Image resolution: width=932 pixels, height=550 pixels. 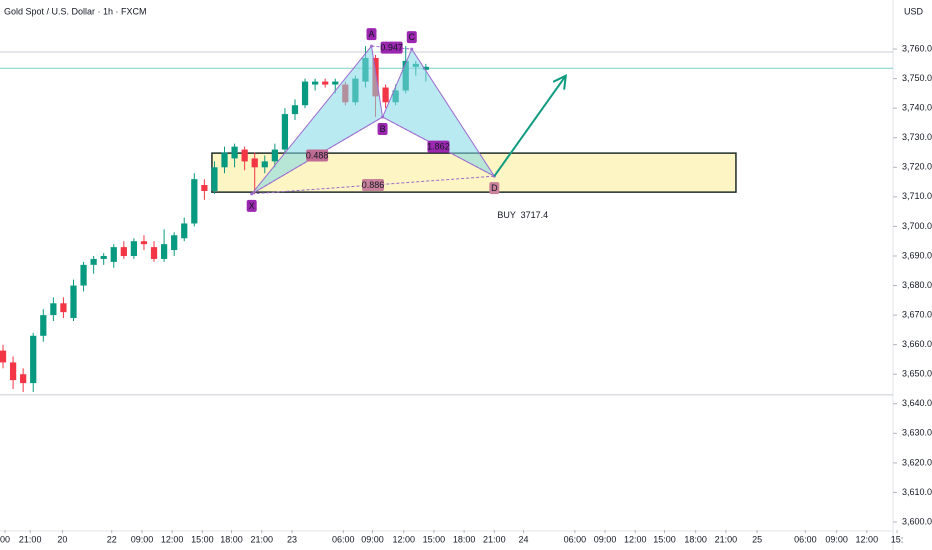 What do you see at coordinates (522, 215) in the screenshot?
I see `signal-label: BUY 3717.4` at bounding box center [522, 215].